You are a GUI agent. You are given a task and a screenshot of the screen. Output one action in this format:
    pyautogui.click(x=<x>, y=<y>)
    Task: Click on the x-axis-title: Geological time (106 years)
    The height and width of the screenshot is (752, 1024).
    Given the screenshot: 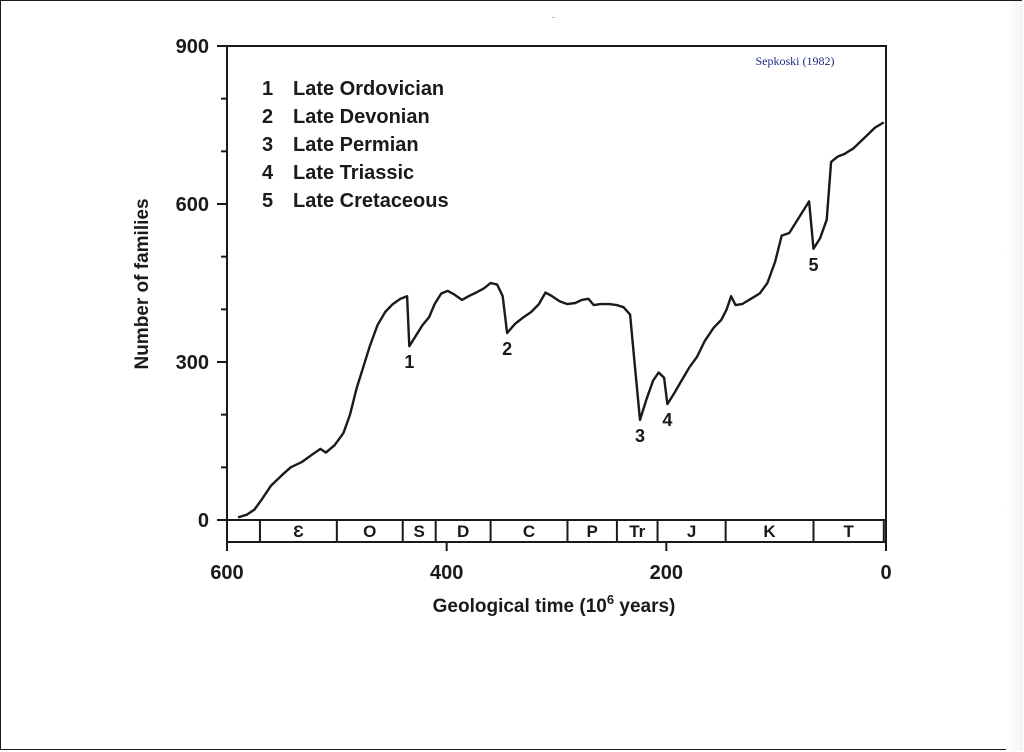 What is the action you would take?
    pyautogui.click(x=554, y=604)
    